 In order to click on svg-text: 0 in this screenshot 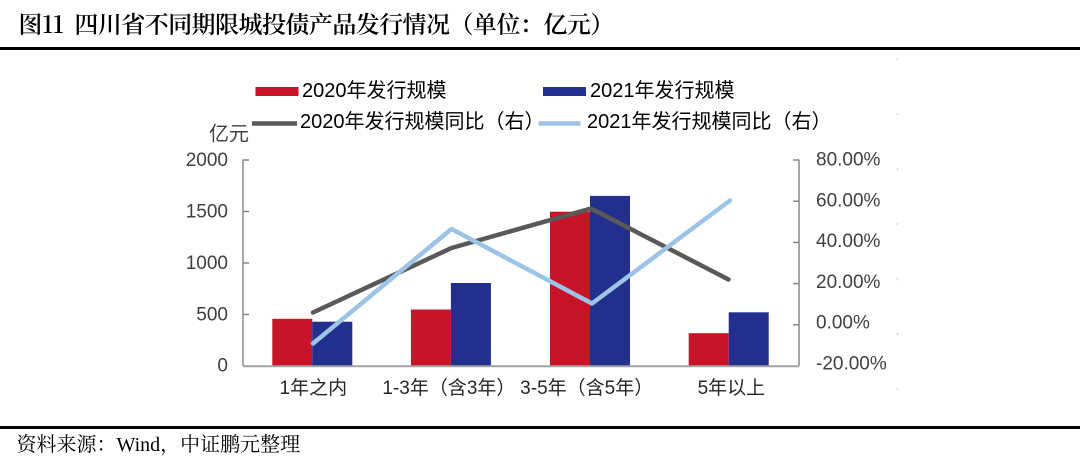, I will do `click(222, 366)`.